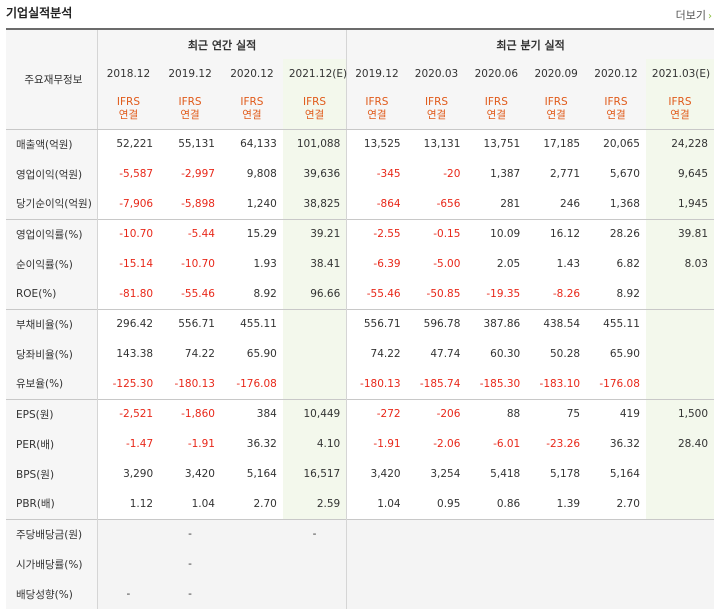 Image resolution: width=720 pixels, height=609 pixels. I want to click on table-cell: 88, so click(496, 413).